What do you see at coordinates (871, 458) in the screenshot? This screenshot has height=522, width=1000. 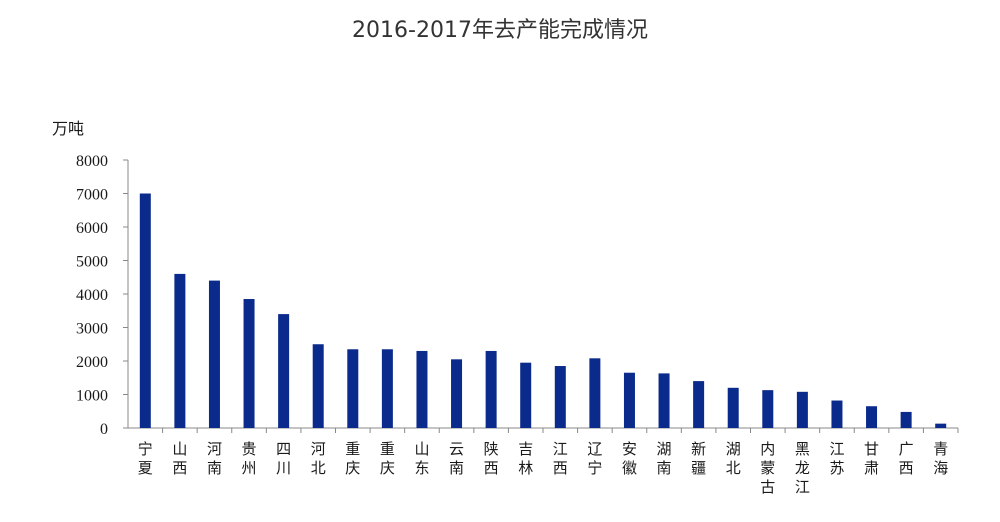 I see `x-category-label: 甘肃` at bounding box center [871, 458].